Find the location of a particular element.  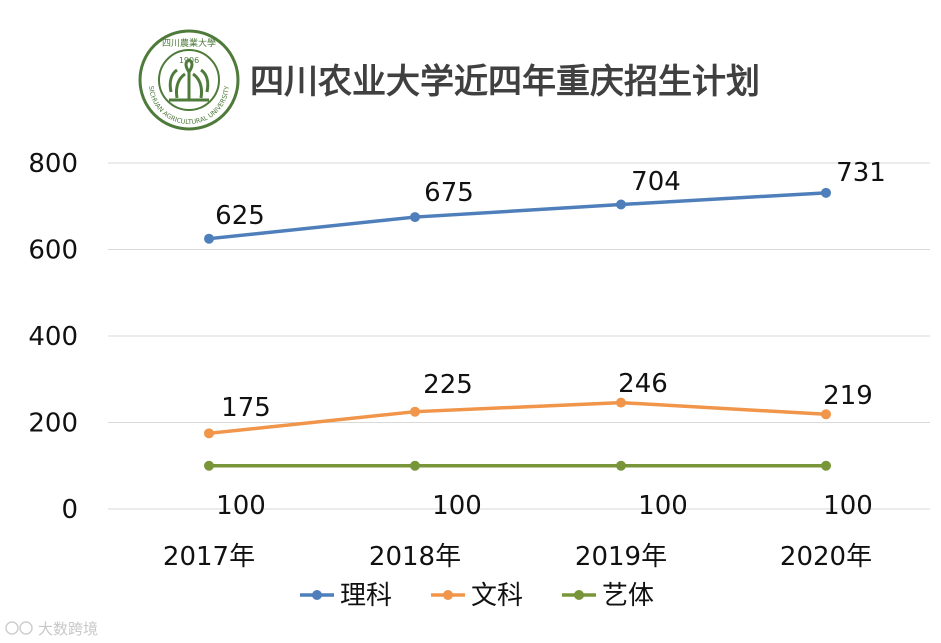

x-tick-label: 2018年 is located at coordinates (415, 557).